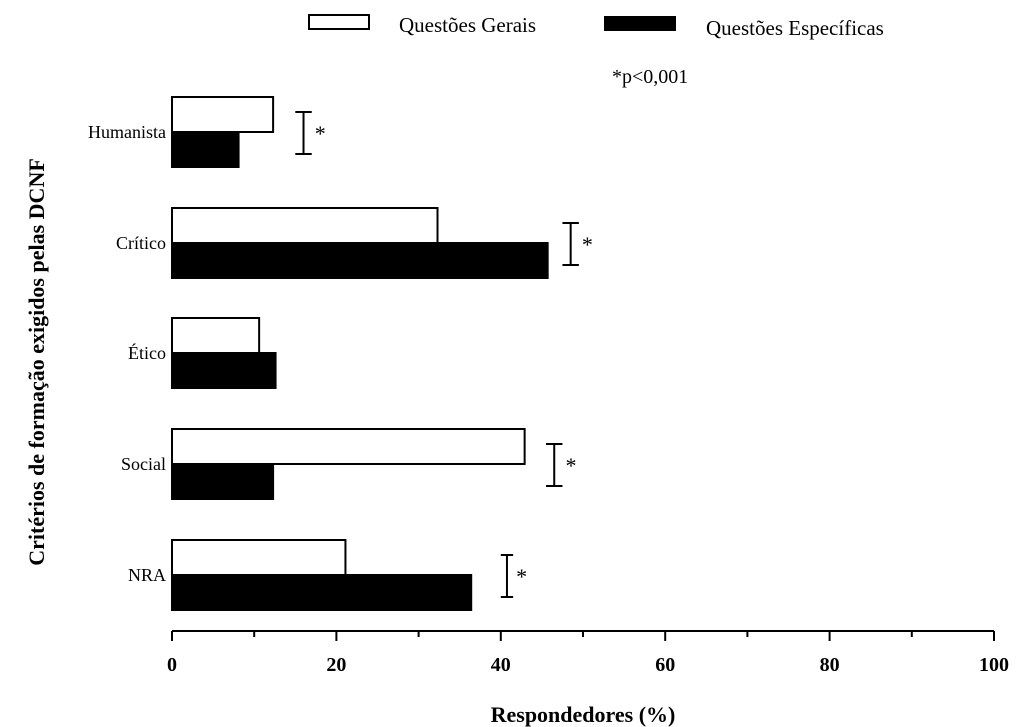 This screenshot has height=727, width=1016. I want to click on x-tick-label-80: 80, so click(830, 665).